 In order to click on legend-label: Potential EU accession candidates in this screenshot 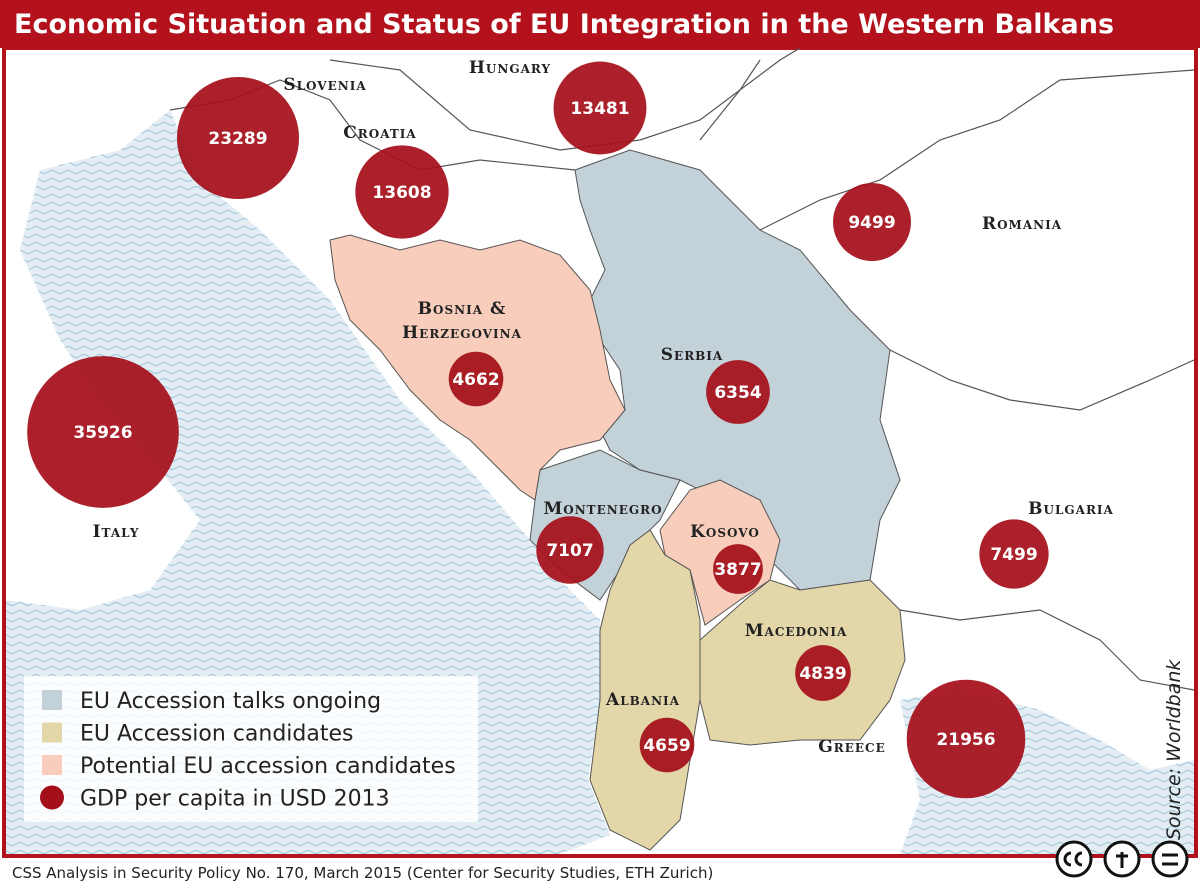, I will do `click(268, 766)`.